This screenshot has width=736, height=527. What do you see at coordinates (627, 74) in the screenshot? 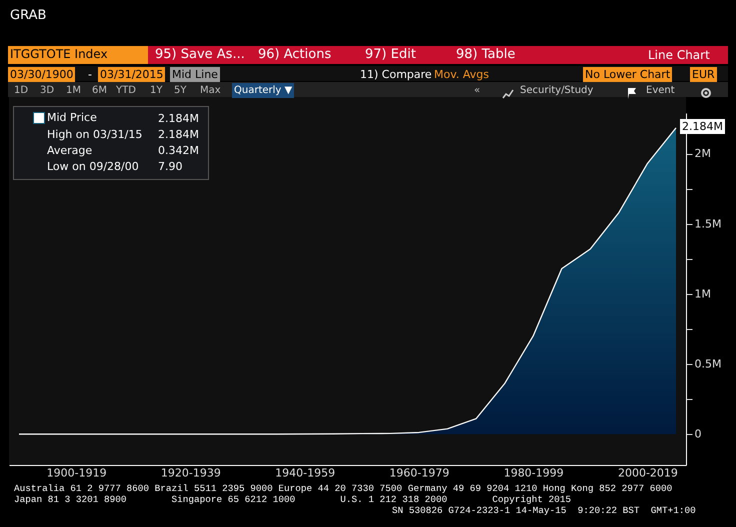
I see `text: No Lower Chart` at bounding box center [627, 74].